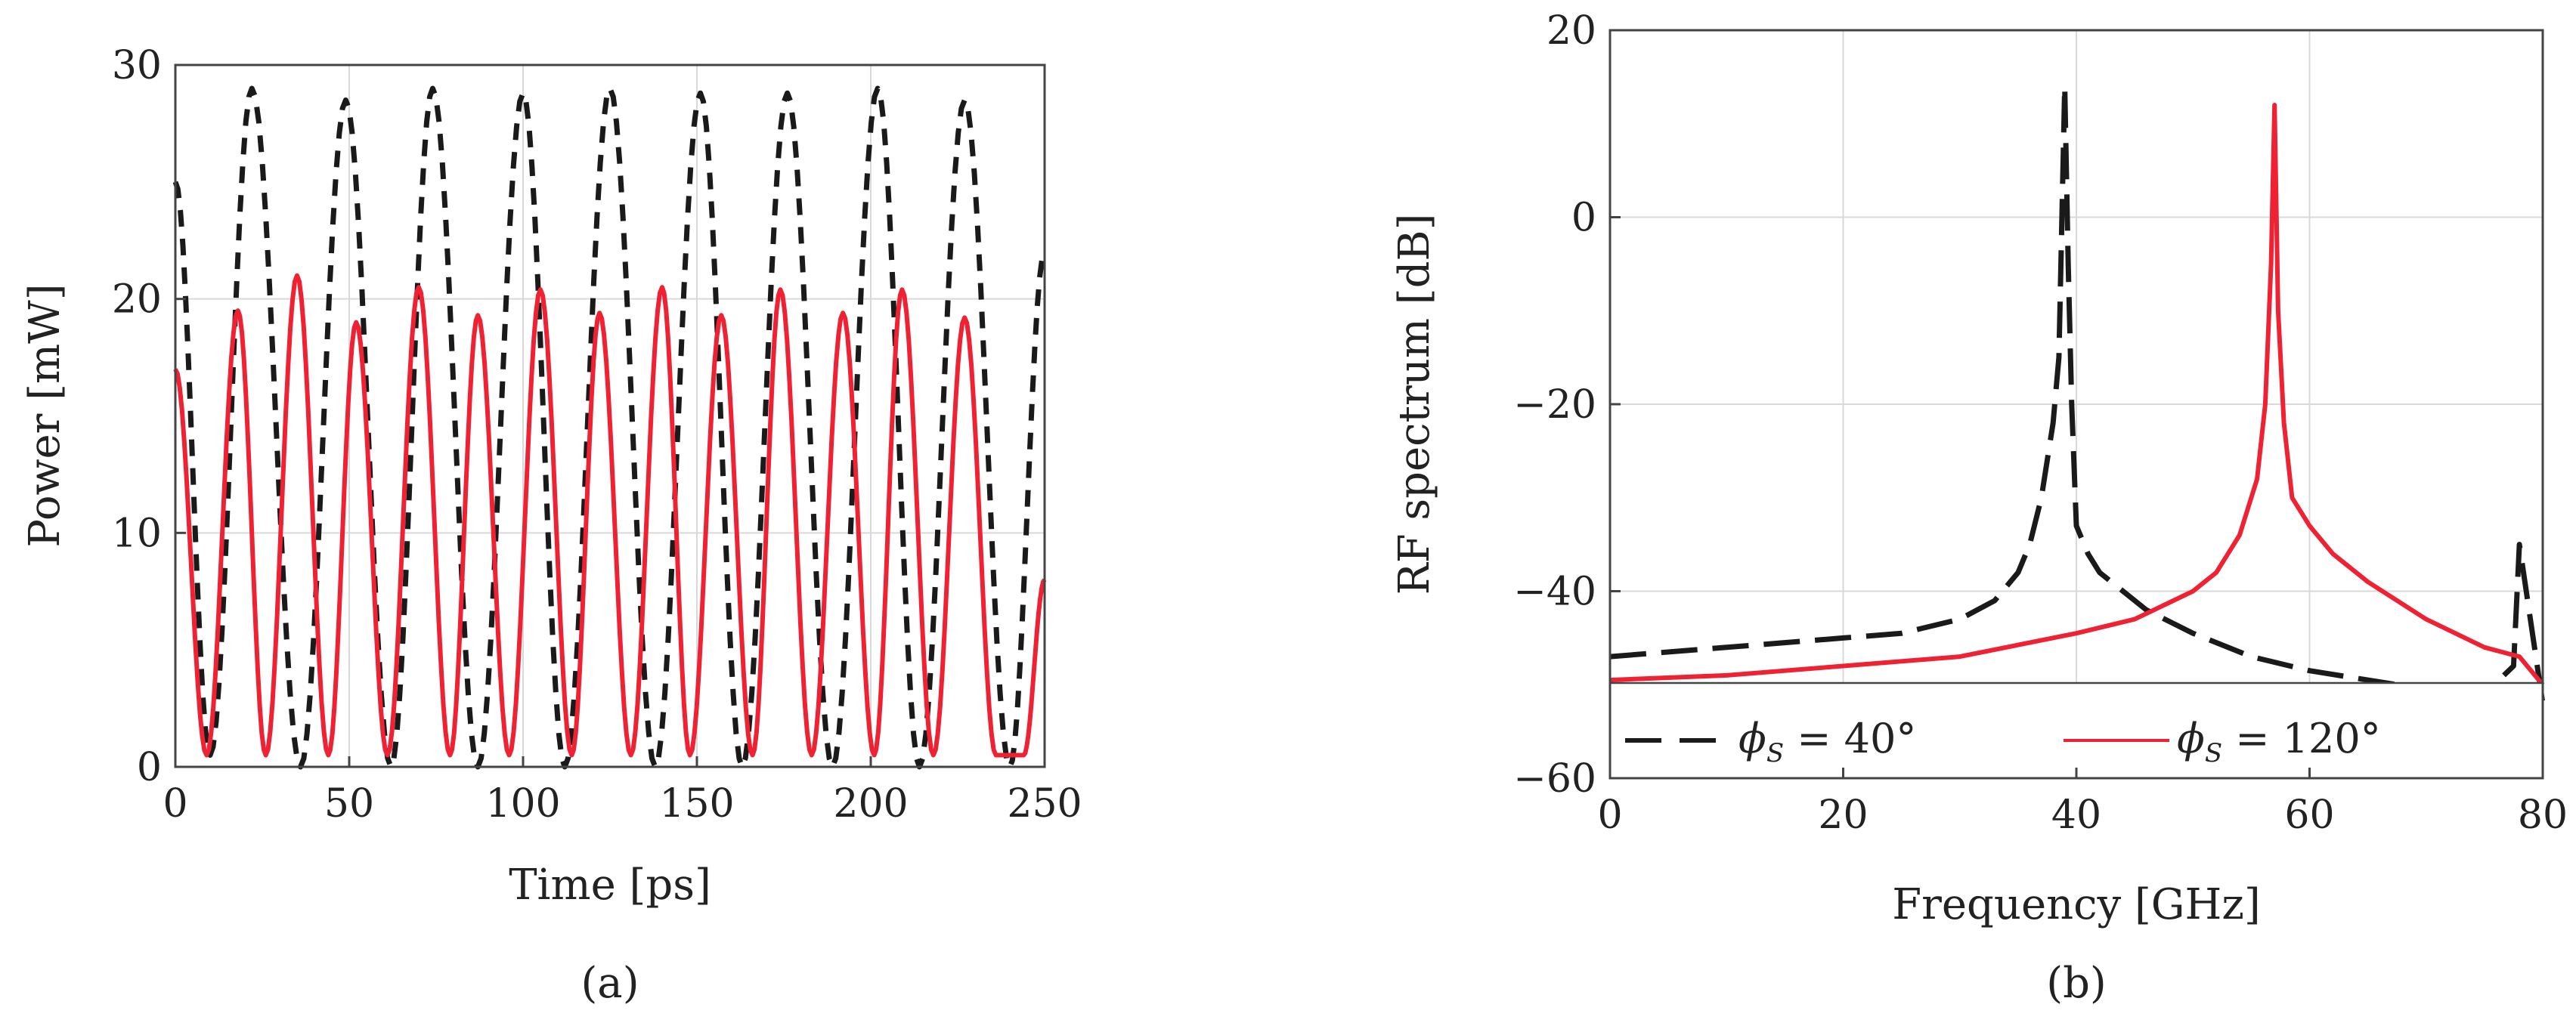 The width and height of the screenshot is (2576, 1026). I want to click on chart-b-xtick-label-3: 60, so click(2309, 815).